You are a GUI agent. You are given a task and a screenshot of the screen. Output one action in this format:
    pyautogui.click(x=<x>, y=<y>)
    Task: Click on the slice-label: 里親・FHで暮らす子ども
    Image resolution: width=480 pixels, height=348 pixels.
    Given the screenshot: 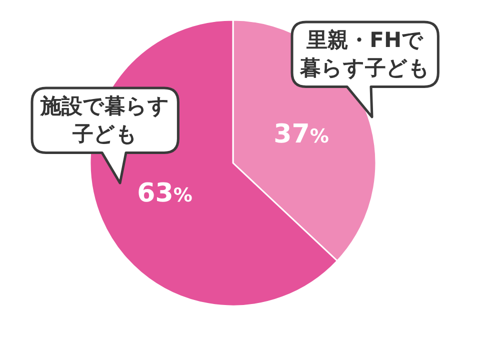 What is the action you would take?
    pyautogui.click(x=365, y=54)
    